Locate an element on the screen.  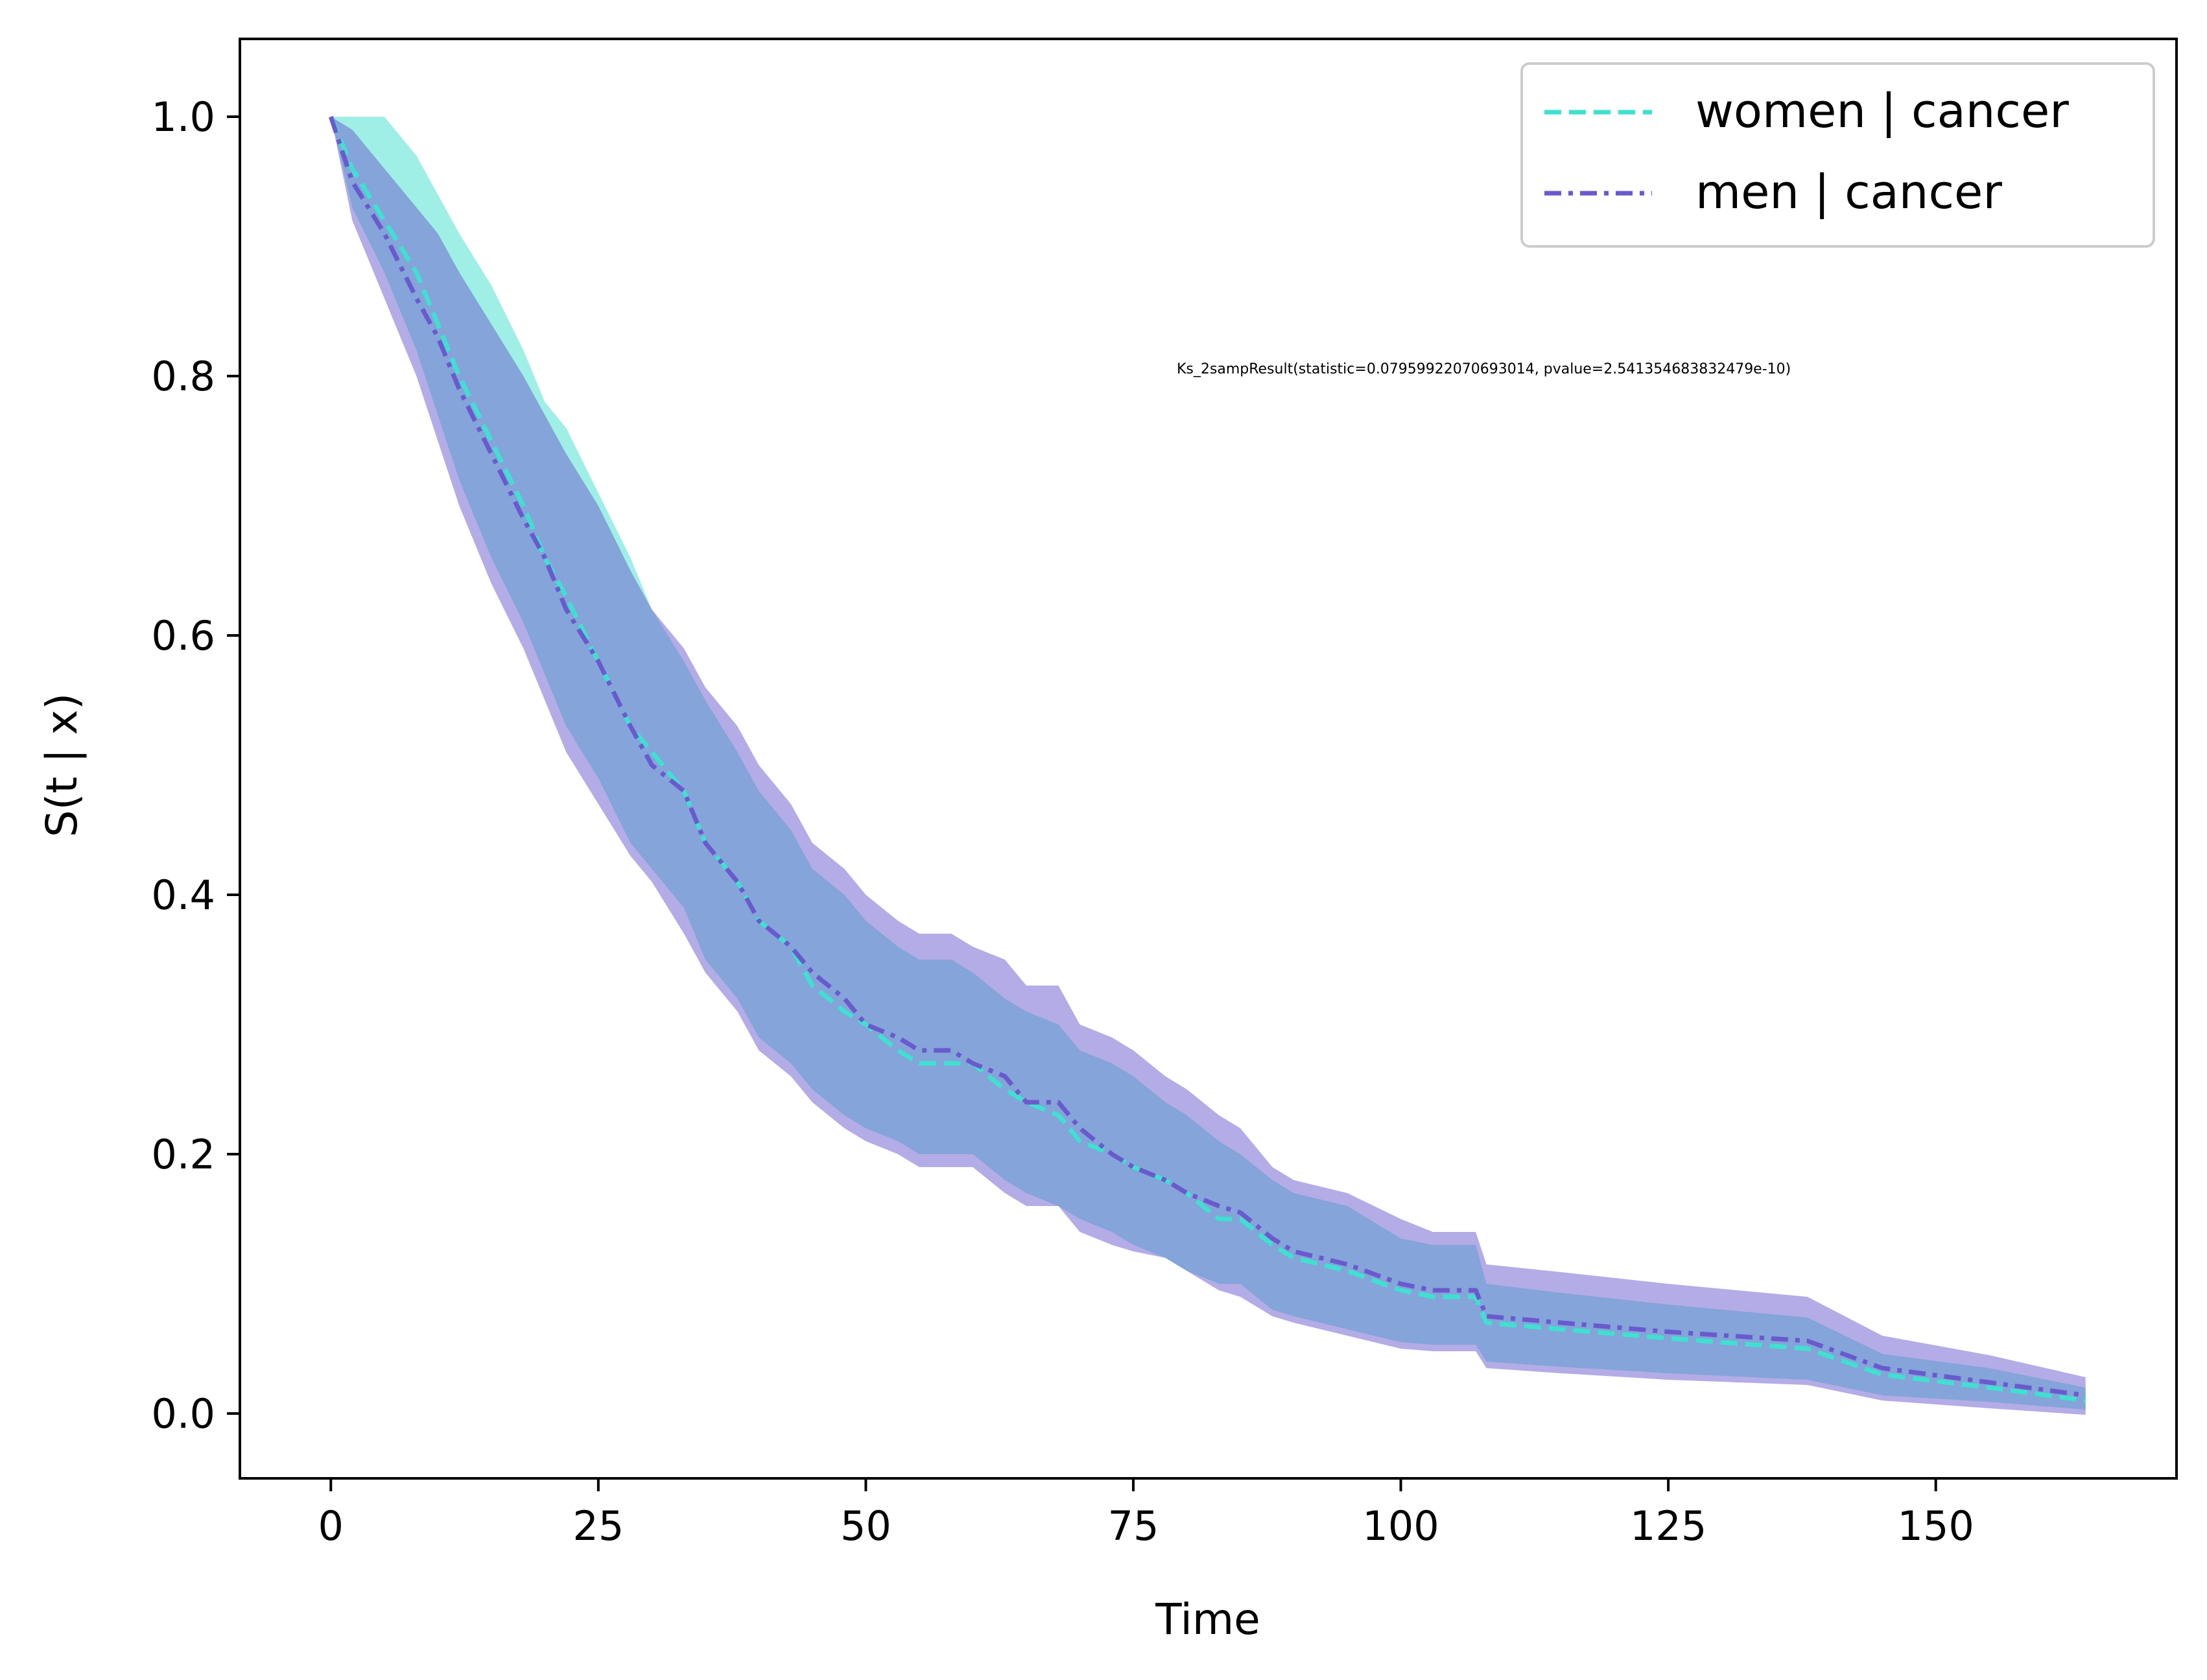
x-tick-label: 100 is located at coordinates (1401, 1526).